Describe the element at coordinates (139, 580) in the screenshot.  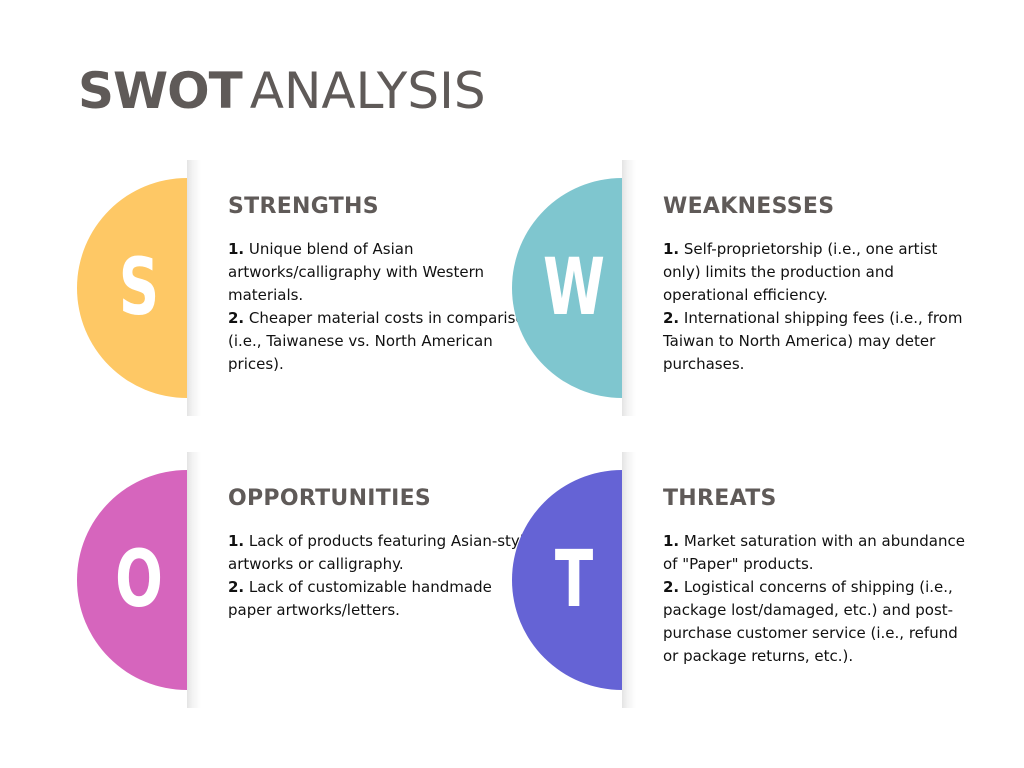
I see `opportunities-letter: O` at that location.